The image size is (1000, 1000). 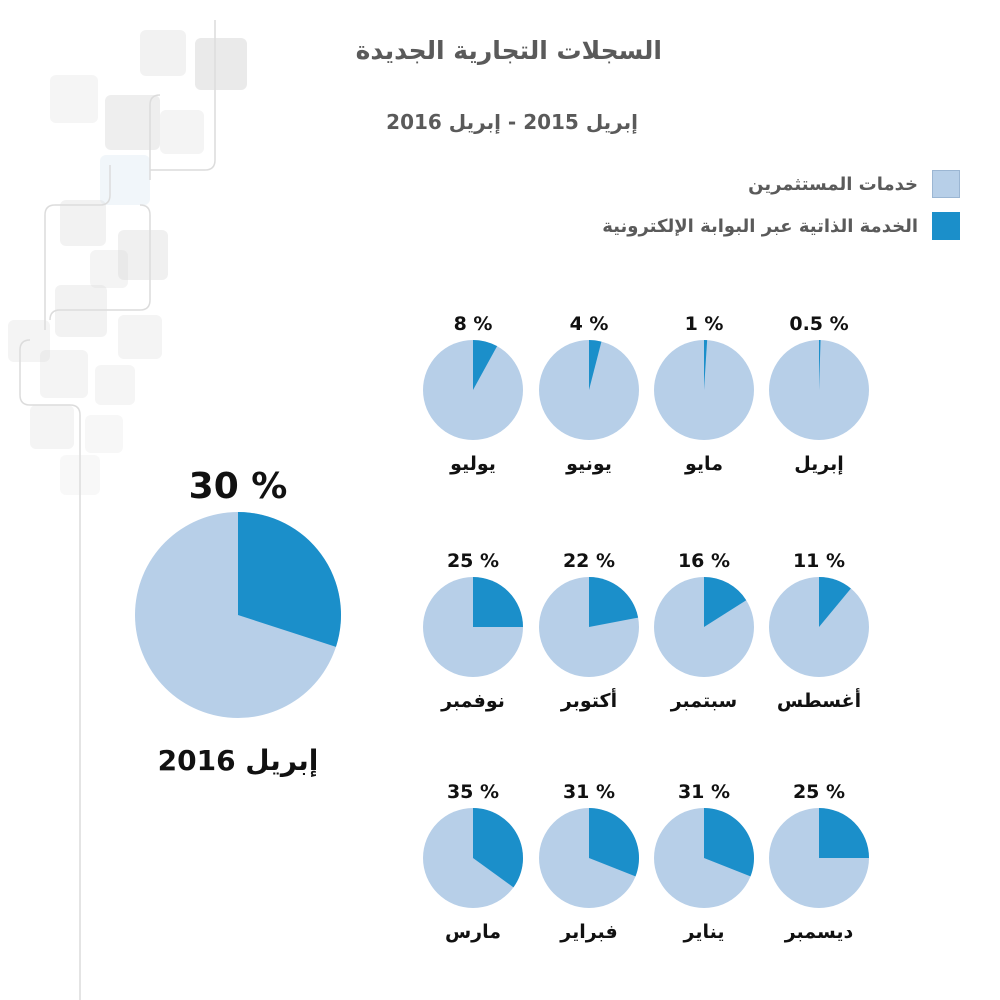 What do you see at coordinates (589, 631) in the screenshot?
I see `pie-6: 22 % أكتوبر` at bounding box center [589, 631].